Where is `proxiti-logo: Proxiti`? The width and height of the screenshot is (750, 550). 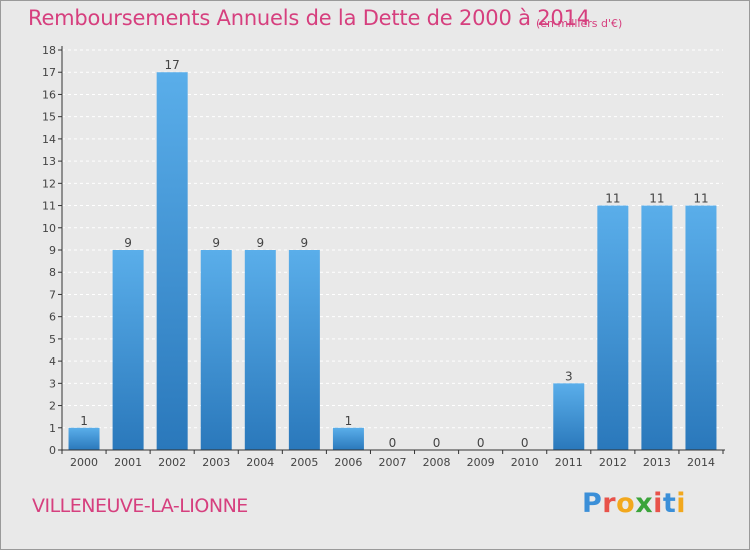 proxiti-logo: Proxiti is located at coordinates (634, 503).